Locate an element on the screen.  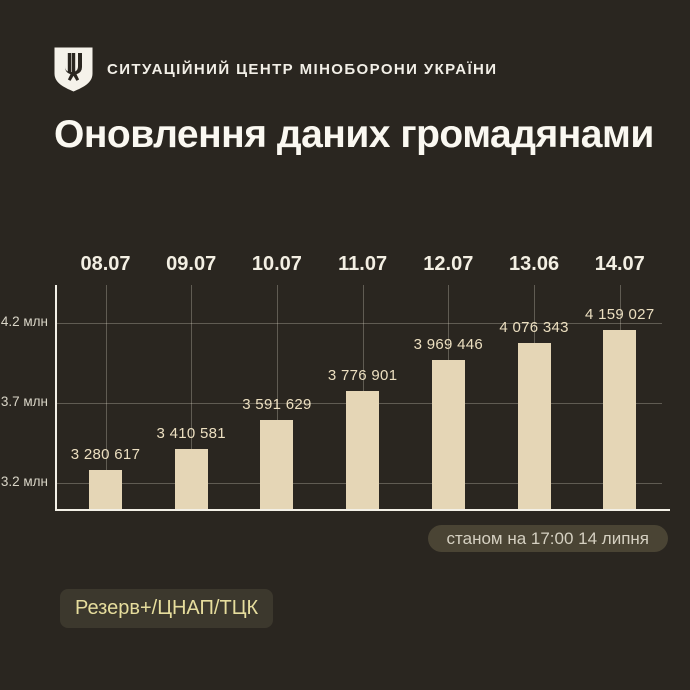
as-of-badge: станом на 17:00 14 липня is located at coordinates (547, 538).